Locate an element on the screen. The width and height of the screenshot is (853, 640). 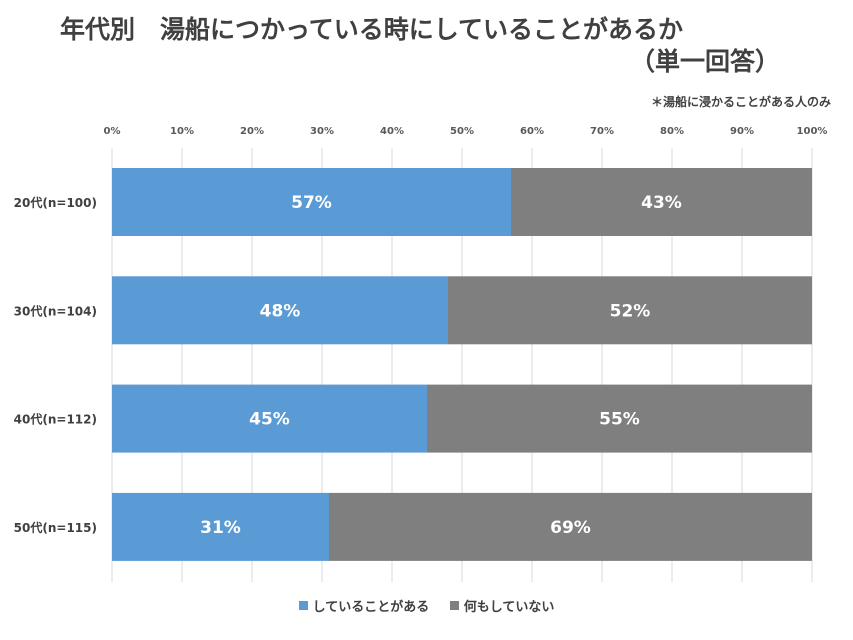
chart-note: ＊湯船に浸かることがある人のみ is located at coordinates (740, 102).